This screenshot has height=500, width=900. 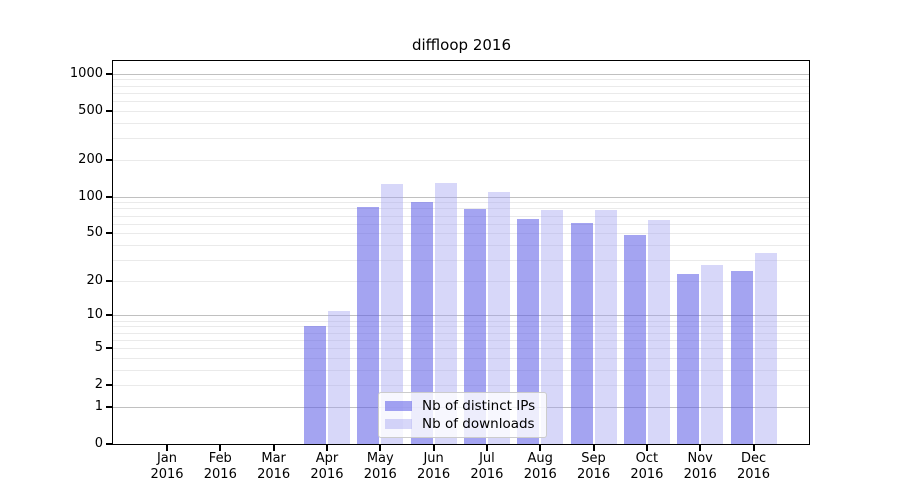 What do you see at coordinates (445, 313) in the screenshot?
I see `bar-downloads-jun` at bounding box center [445, 313].